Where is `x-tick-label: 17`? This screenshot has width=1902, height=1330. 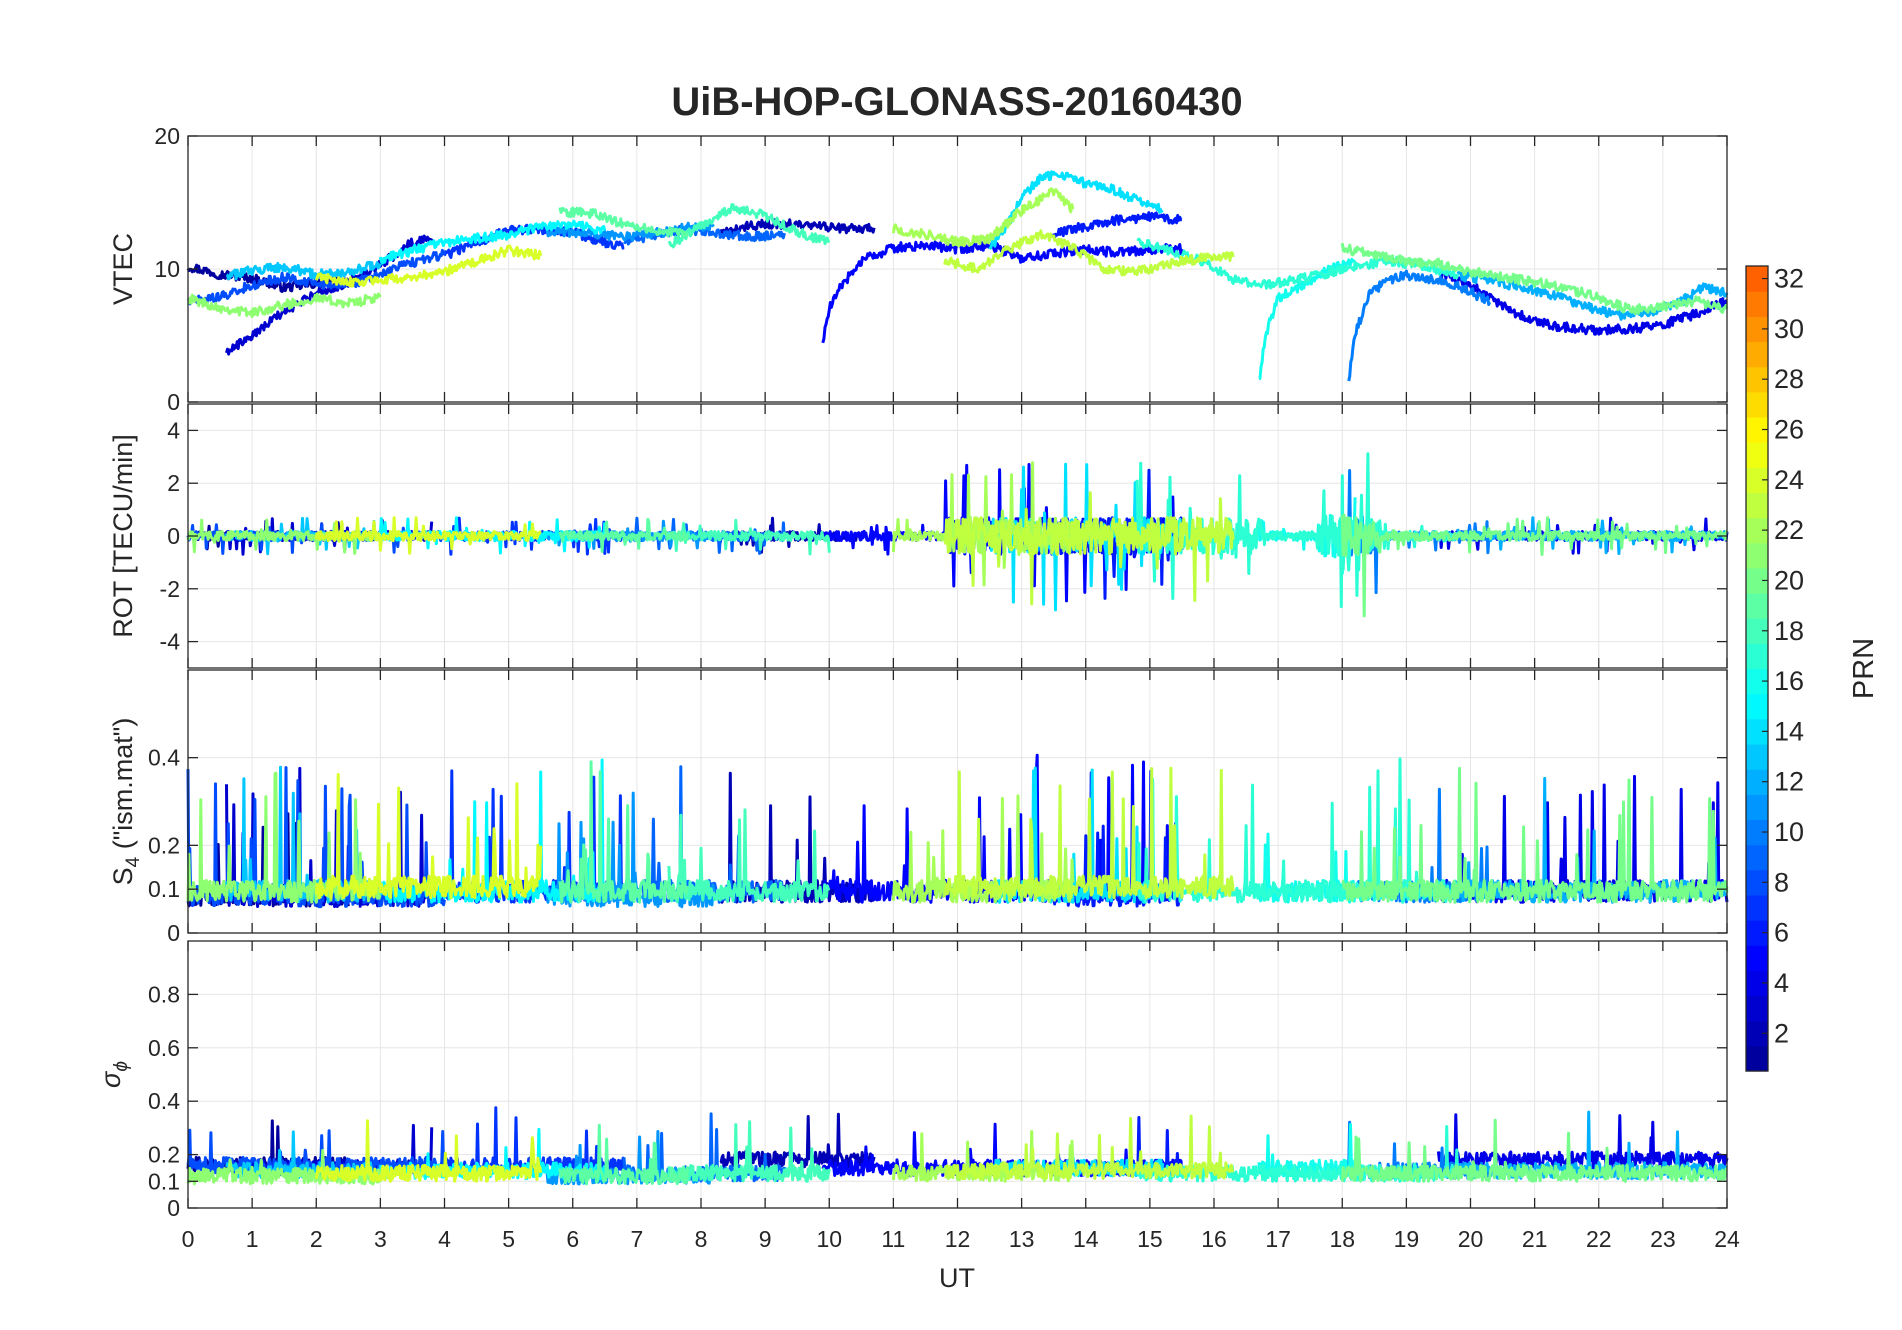 x-tick-label: 17 is located at coordinates (1278, 1239).